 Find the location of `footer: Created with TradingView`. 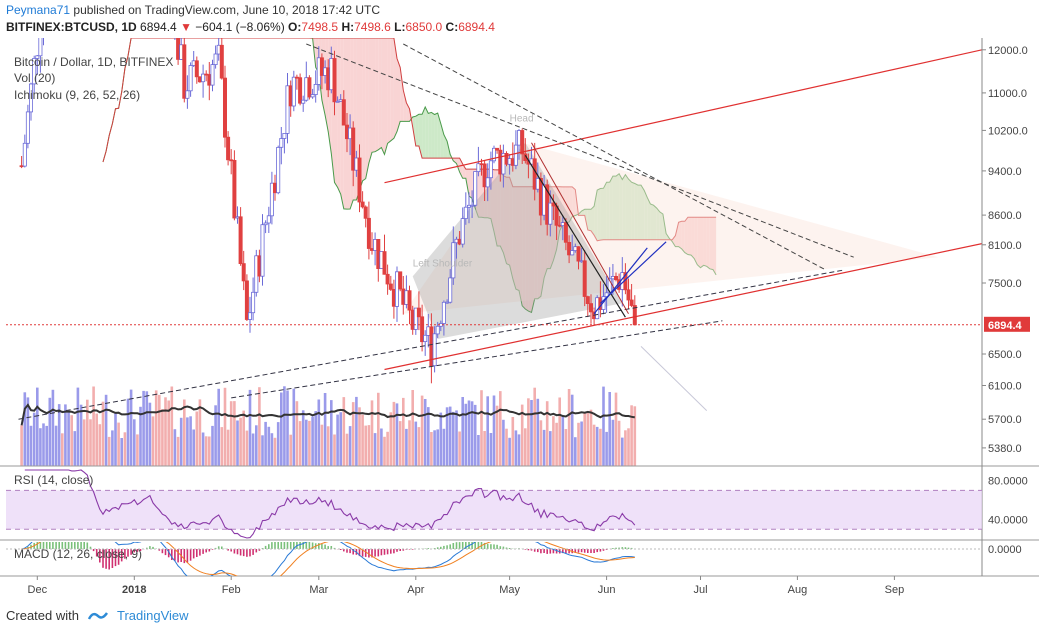

footer: Created with TradingView is located at coordinates (97, 615).